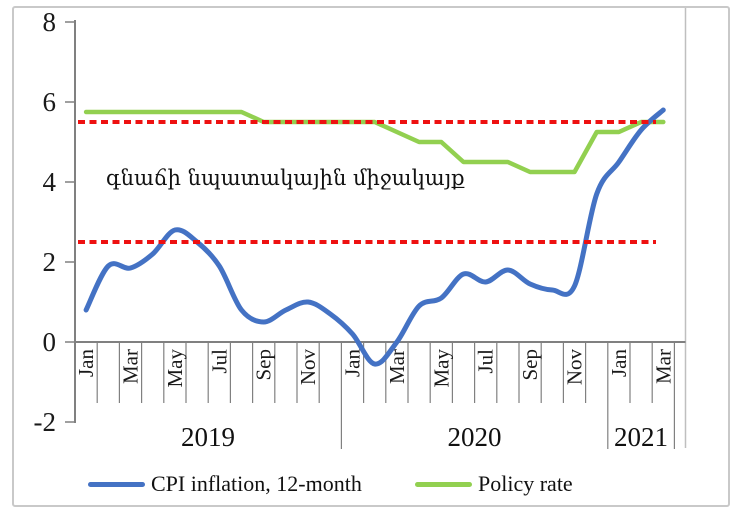 The width and height of the screenshot is (745, 514). Describe the element at coordinates (474, 437) in the screenshot. I see `x-axis-year-2020: 2020` at that location.